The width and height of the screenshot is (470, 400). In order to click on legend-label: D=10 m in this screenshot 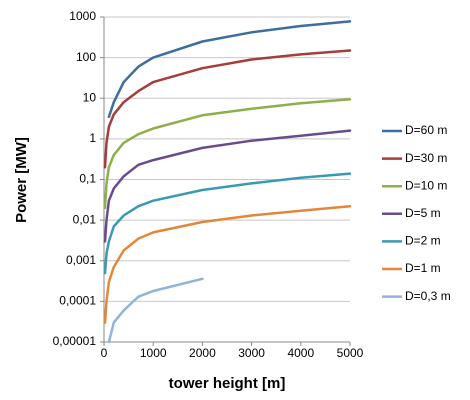, I will do `click(426, 185)`.